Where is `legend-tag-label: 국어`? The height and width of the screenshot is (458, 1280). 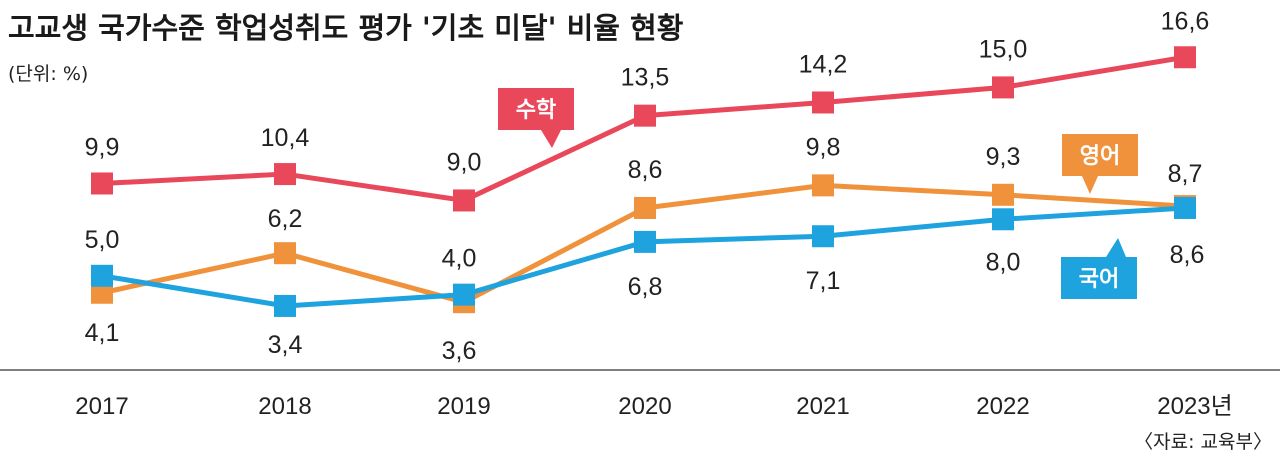
legend-tag-label: 국어 is located at coordinates (1099, 279).